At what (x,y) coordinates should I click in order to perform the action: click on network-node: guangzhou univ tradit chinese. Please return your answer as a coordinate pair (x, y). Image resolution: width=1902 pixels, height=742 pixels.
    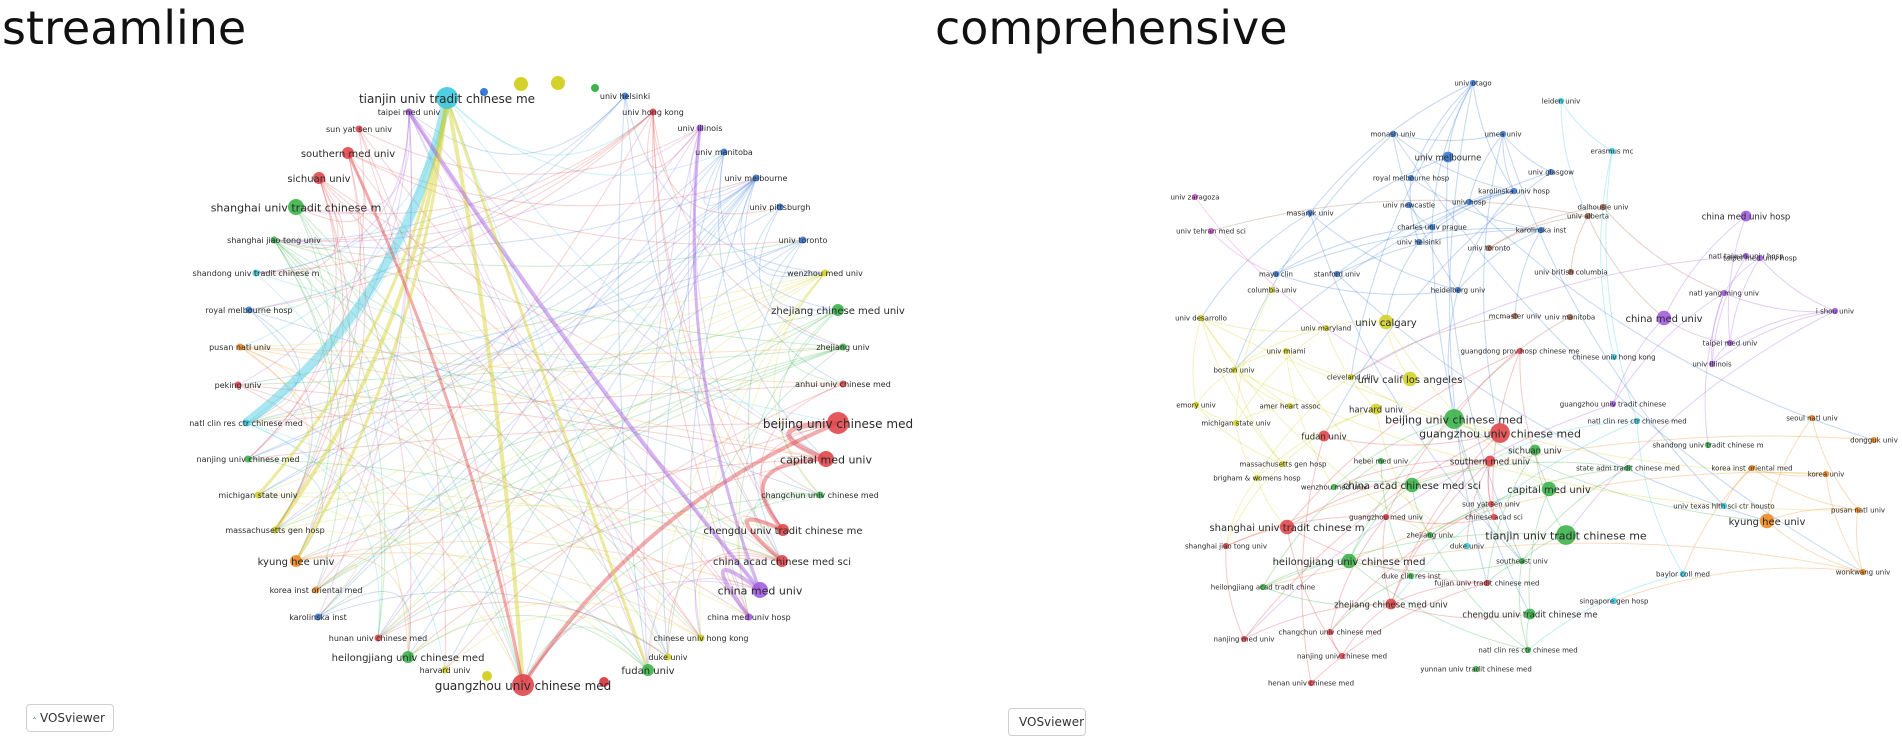
    Looking at the image, I should click on (1613, 405).